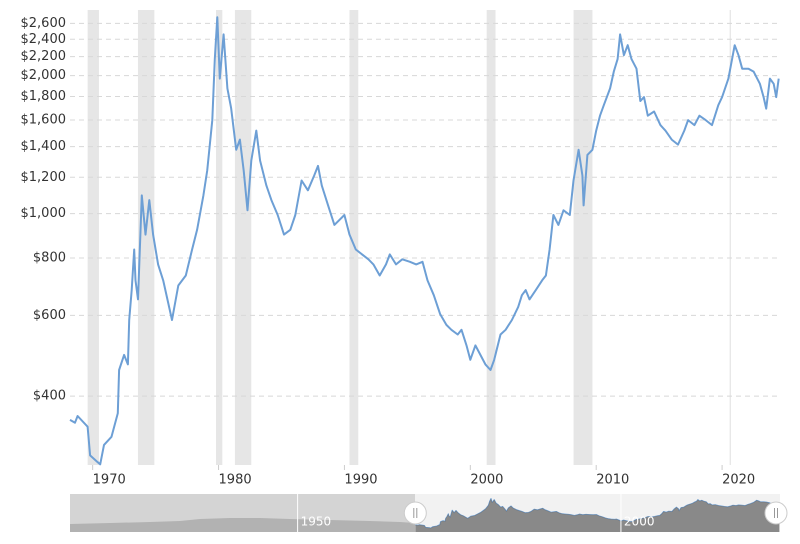 The image size is (800, 544). I want to click on x-tick-label: 2010, so click(612, 480).